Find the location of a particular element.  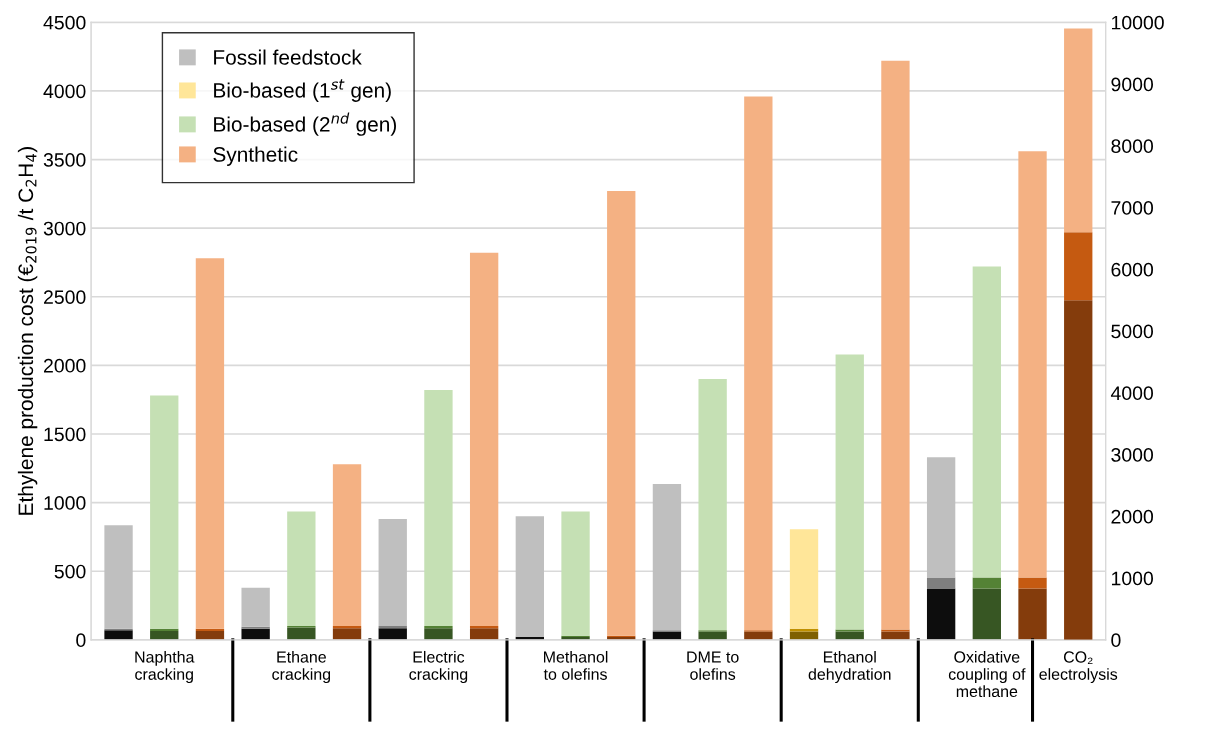

y2-tick-label: 4000 is located at coordinates (1132, 393).